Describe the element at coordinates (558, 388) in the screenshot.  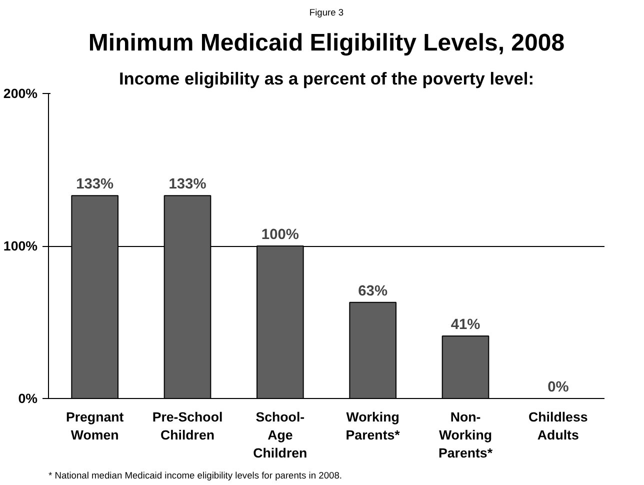
I see `data-label: 0%` at that location.